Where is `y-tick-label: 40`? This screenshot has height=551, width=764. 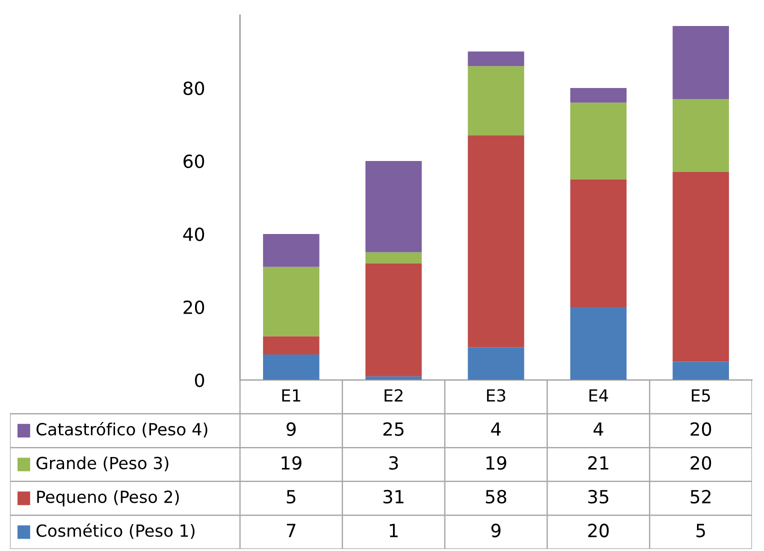
y-tick-label: 40 is located at coordinates (193, 234).